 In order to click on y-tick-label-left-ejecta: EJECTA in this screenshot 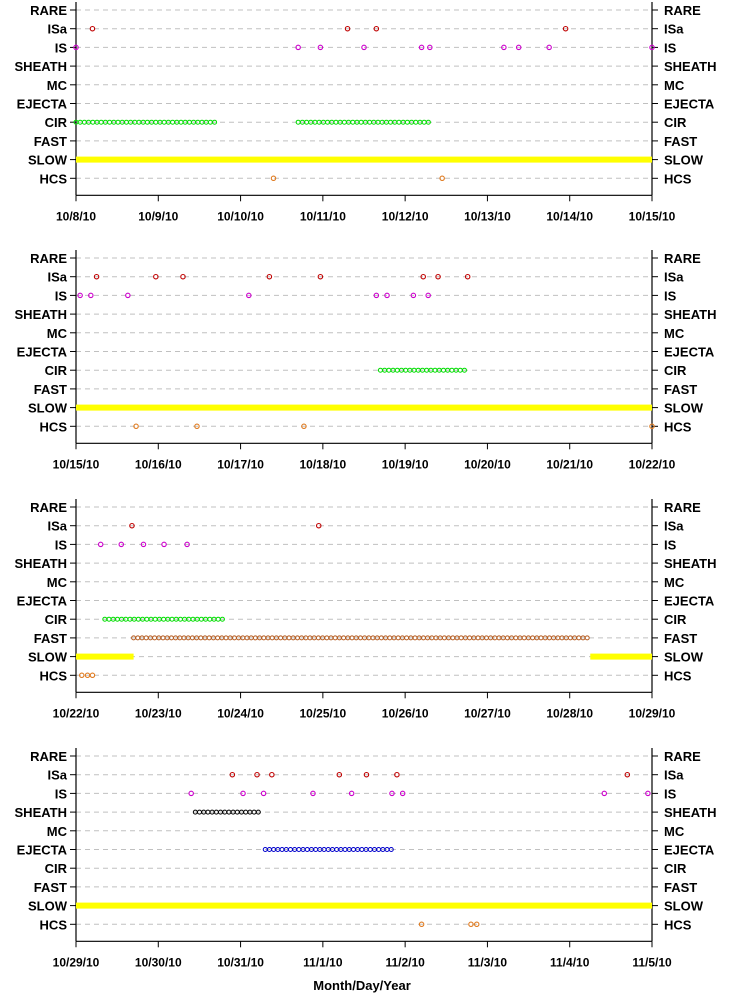, I will do `click(42, 104)`.